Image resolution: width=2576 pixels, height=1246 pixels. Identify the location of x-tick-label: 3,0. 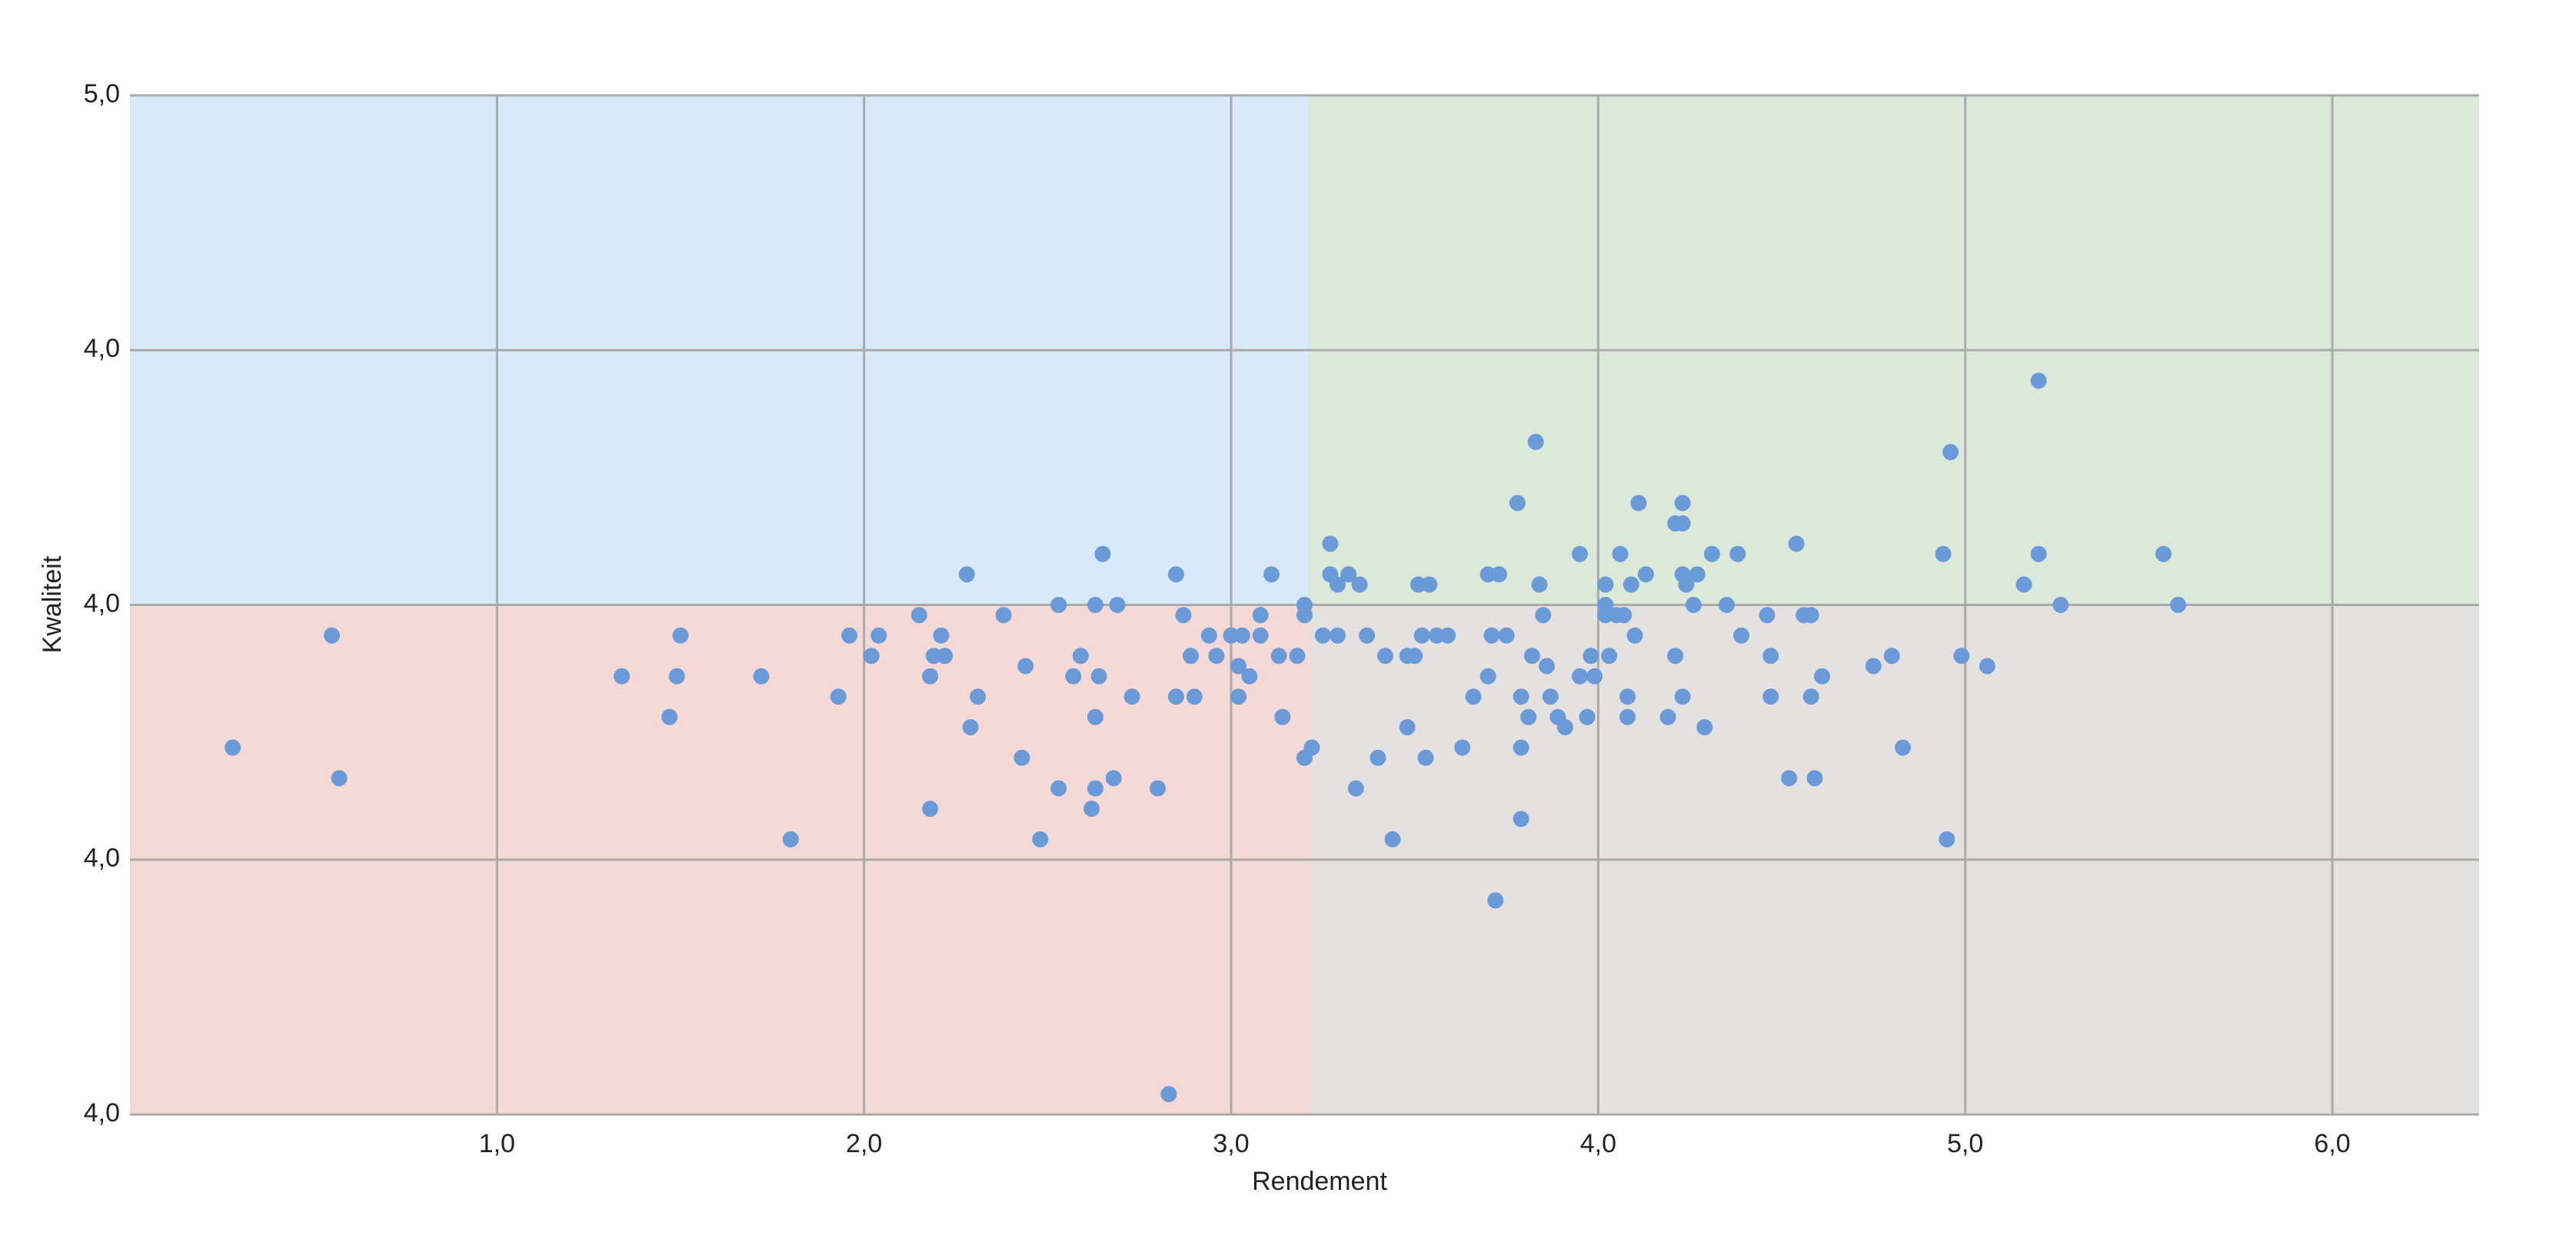
(1231, 1143).